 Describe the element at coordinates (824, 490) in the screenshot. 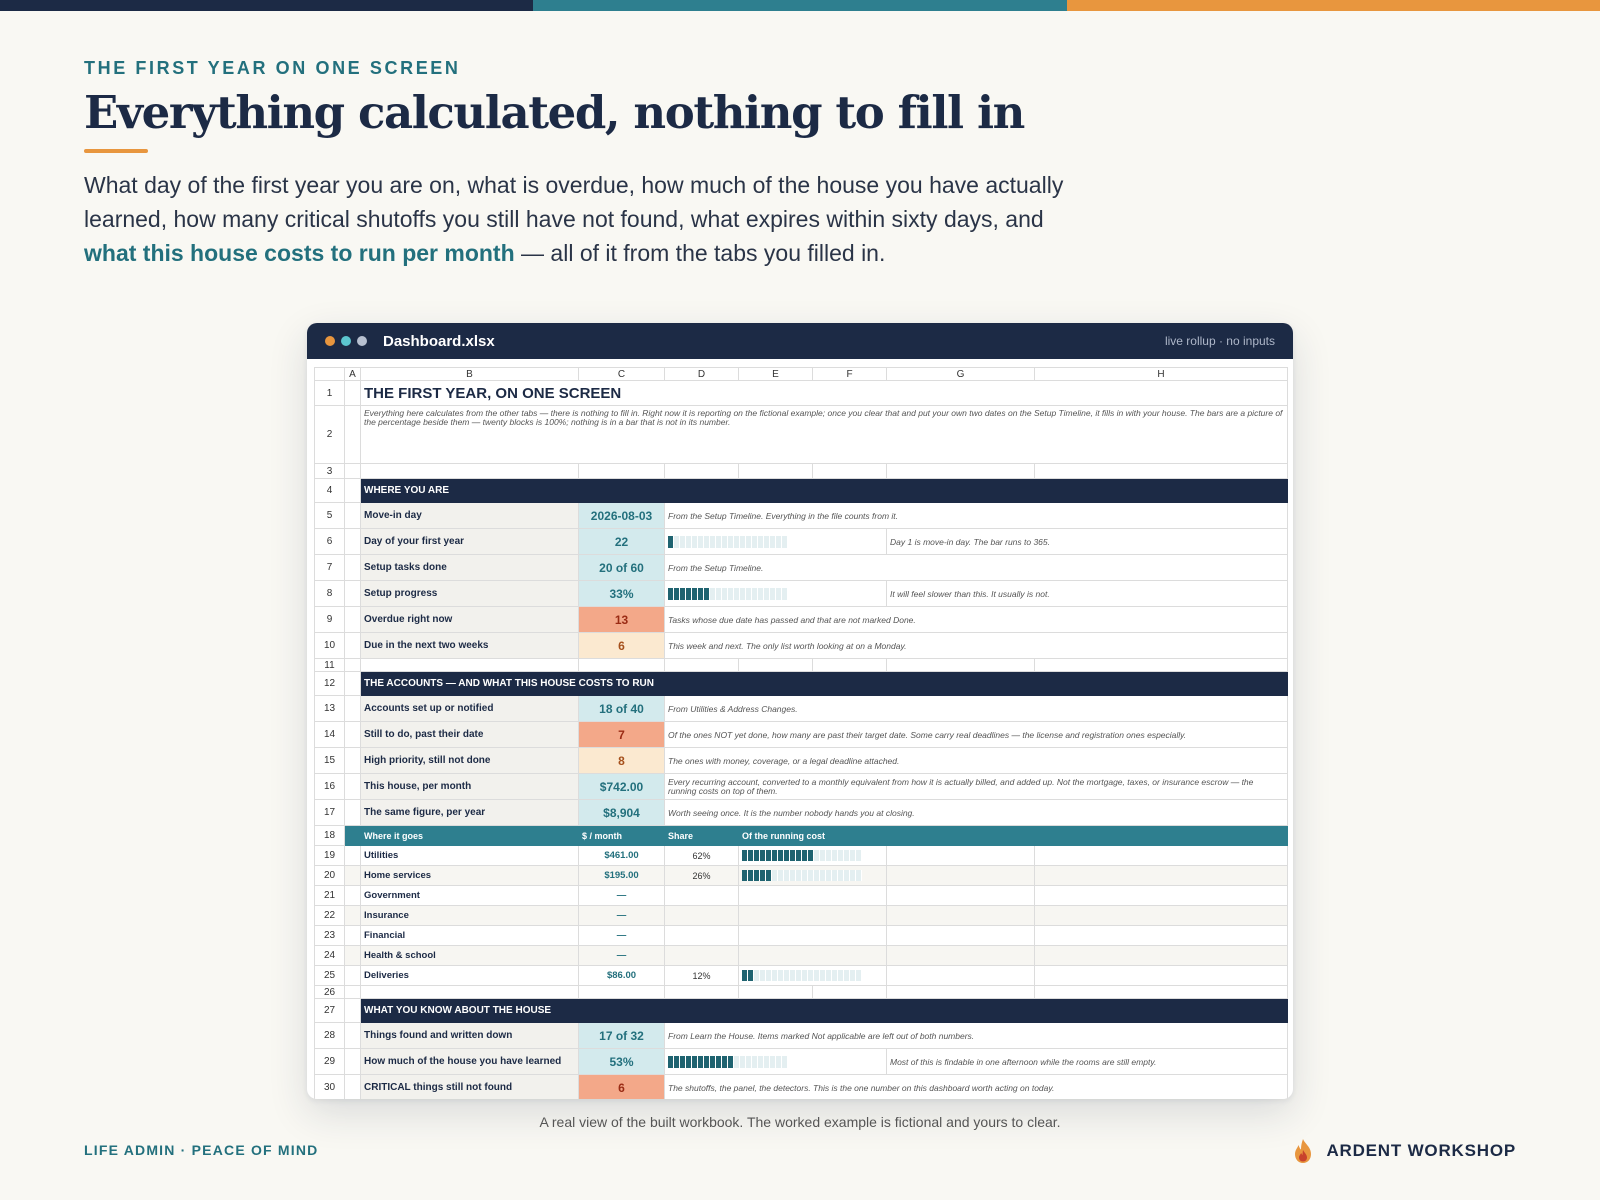

I see `section-header-where: WHERE YOU ARE` at that location.